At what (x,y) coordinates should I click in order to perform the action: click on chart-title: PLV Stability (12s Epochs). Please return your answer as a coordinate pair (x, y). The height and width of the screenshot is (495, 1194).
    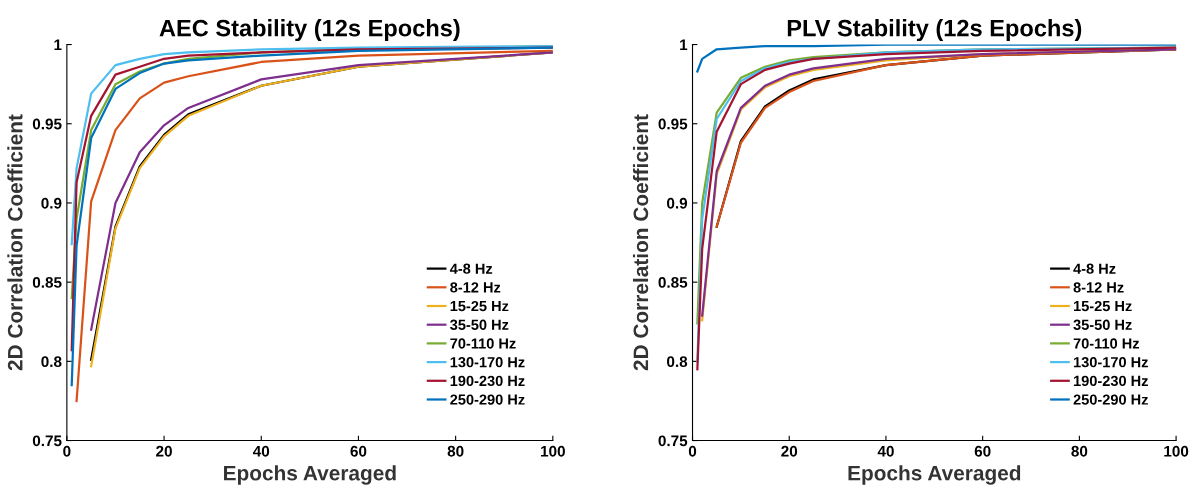
    Looking at the image, I should click on (934, 30).